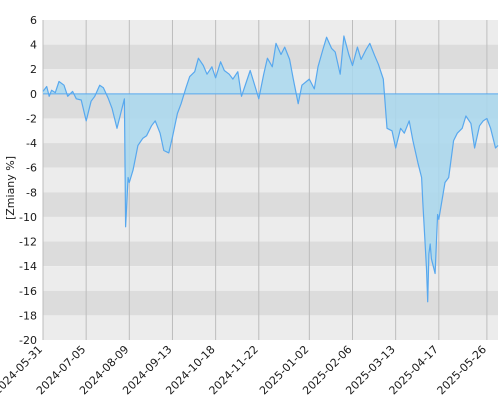 This screenshot has width=500, height=400. Describe the element at coordinates (28, 217) in the screenshot. I see `y-tick-label: -10` at that location.